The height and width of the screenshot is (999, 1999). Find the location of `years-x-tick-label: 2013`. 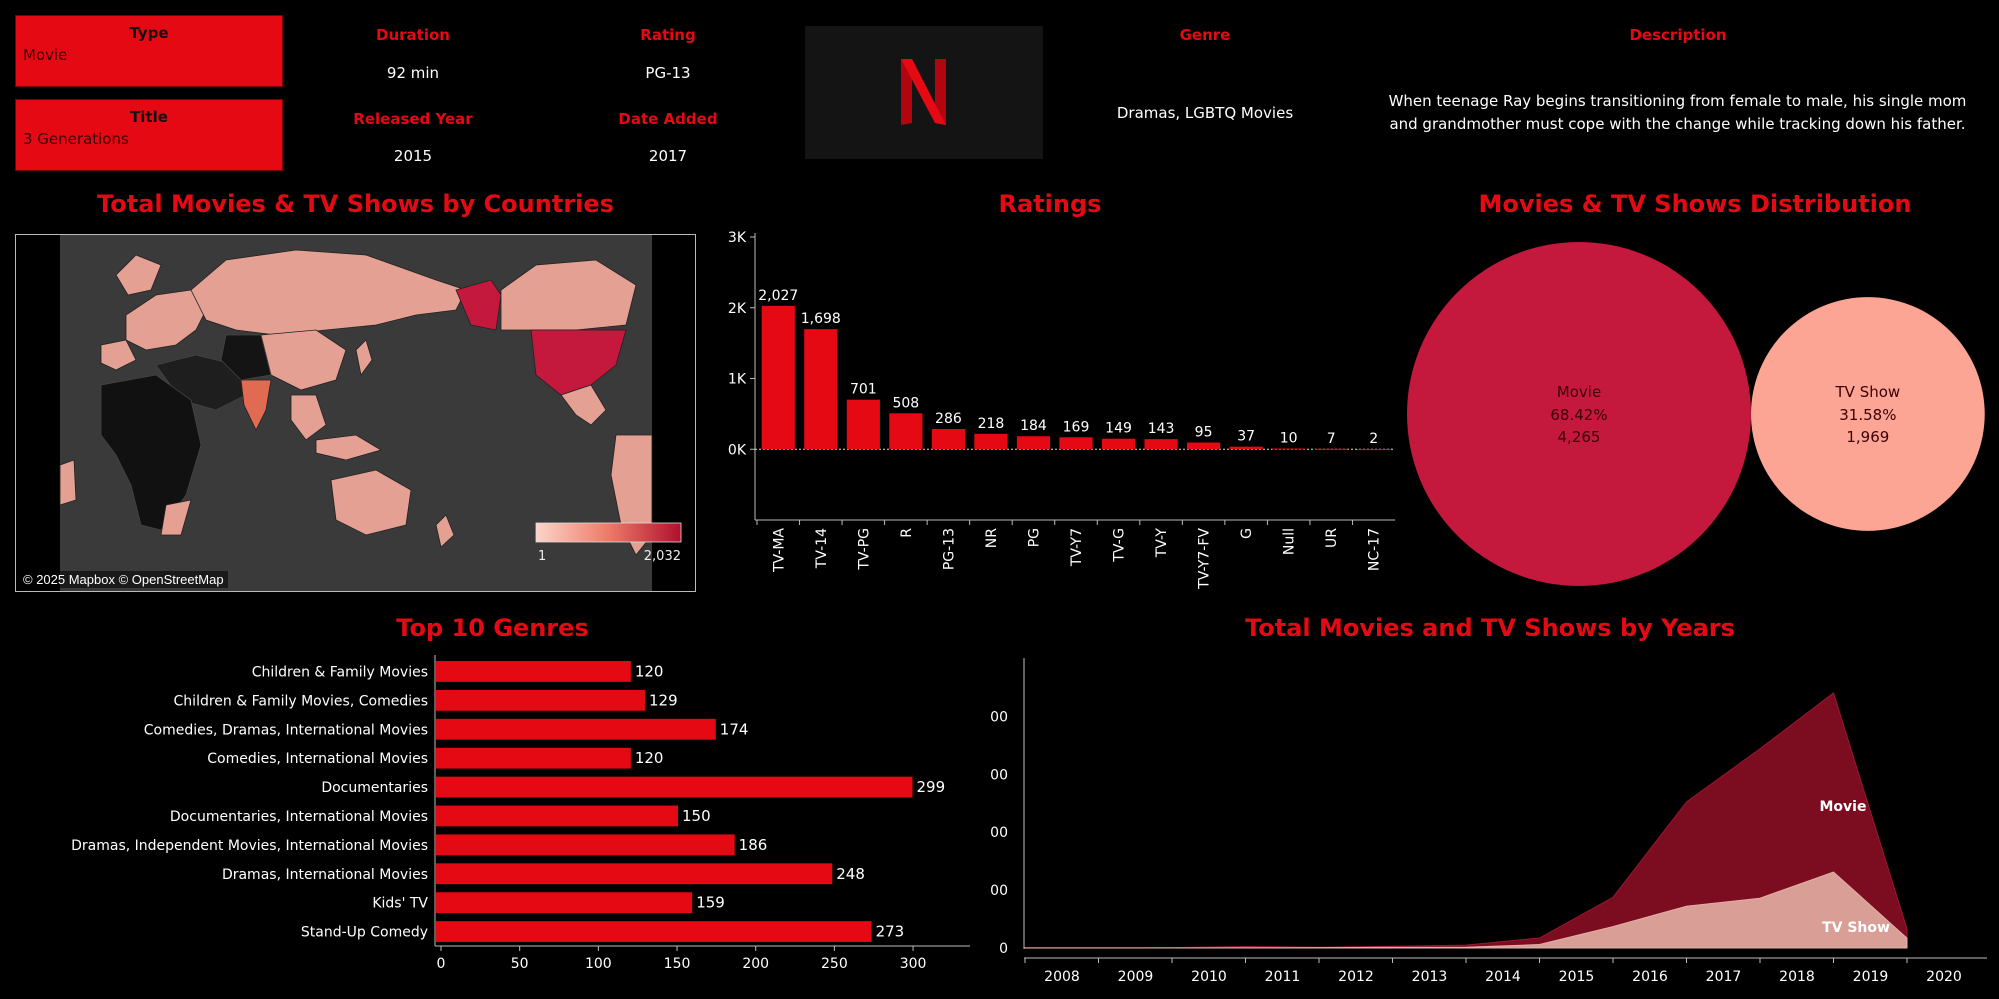

years-x-tick-label: 2013 is located at coordinates (1430, 977).